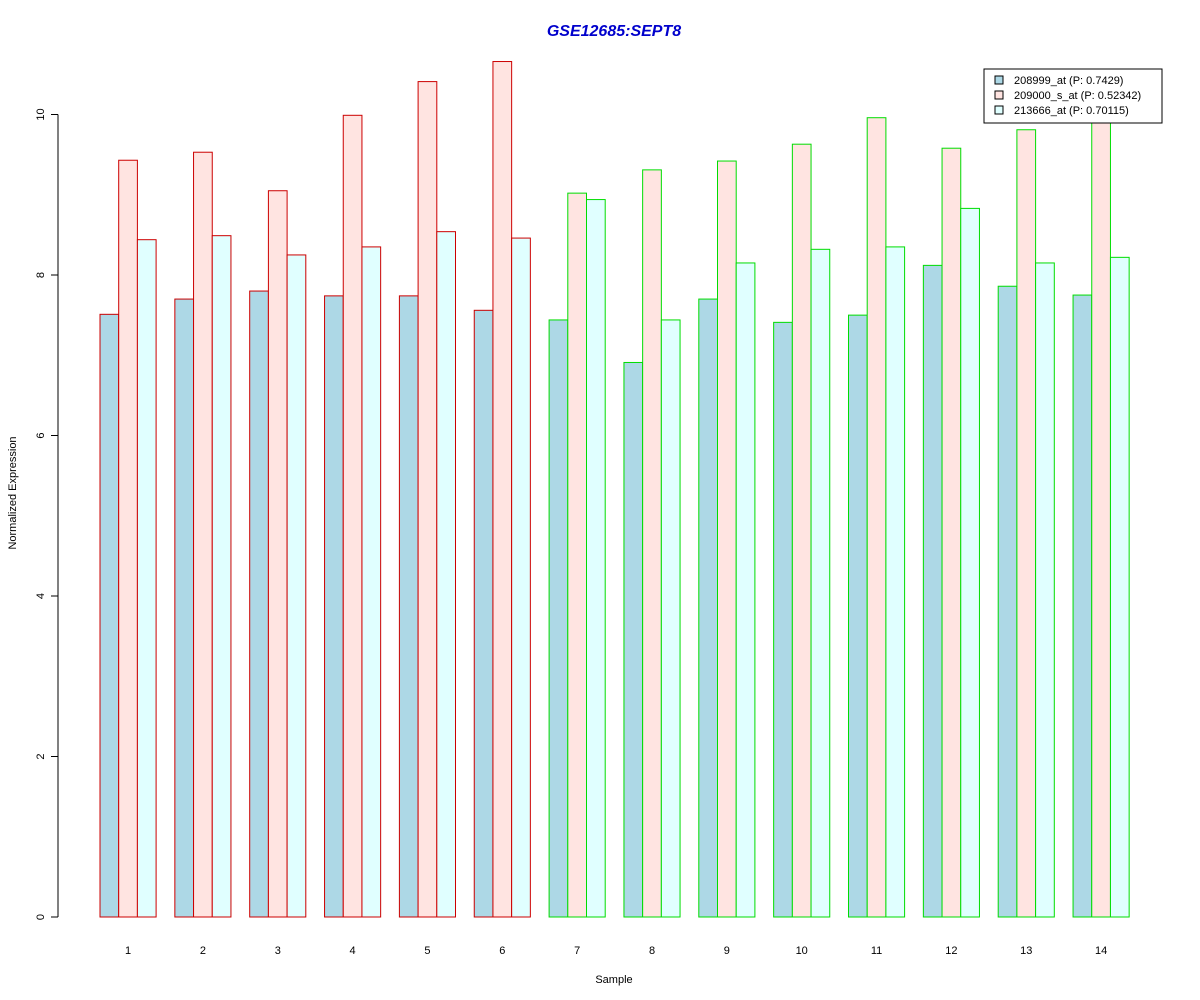 Image resolution: width=1200 pixels, height=1000 pixels. Describe the element at coordinates (41, 756) in the screenshot. I see `y-tick-label: 2` at that location.